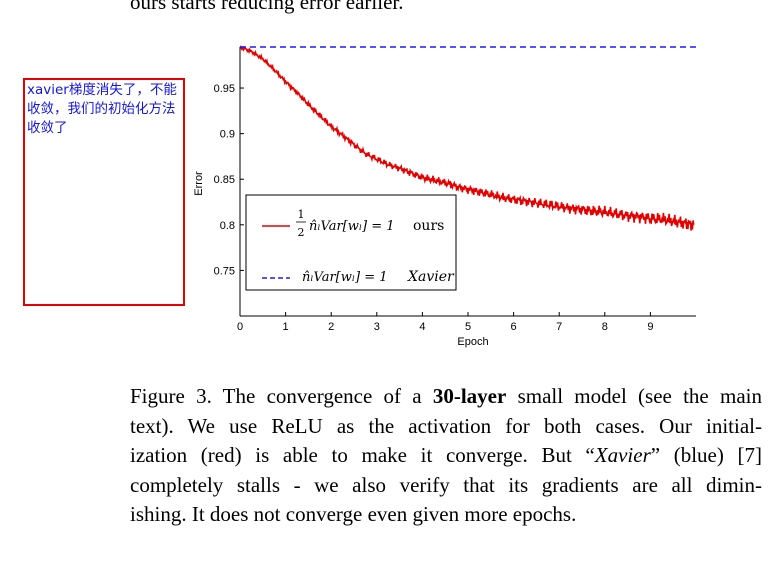 This screenshot has height=567, width=780. Describe the element at coordinates (468, 327) in the screenshot. I see `x-tick-label: 5` at that location.